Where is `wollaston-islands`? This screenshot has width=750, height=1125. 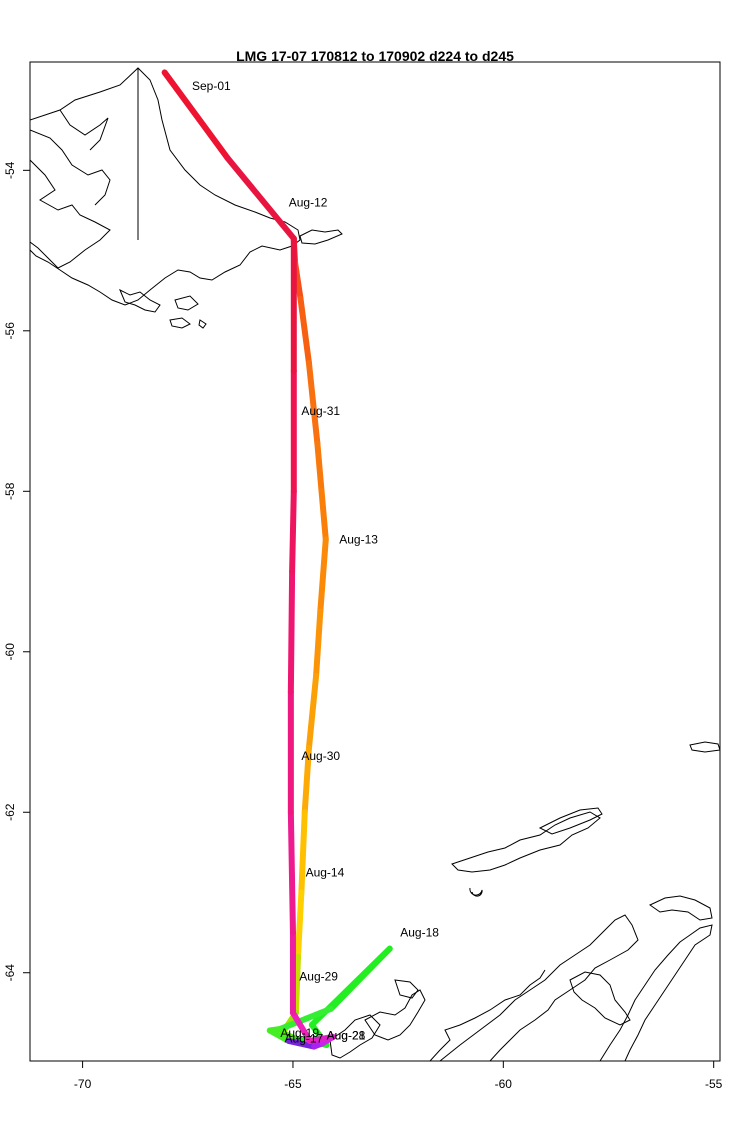
wollaston-islands is located at coordinates (180, 323).